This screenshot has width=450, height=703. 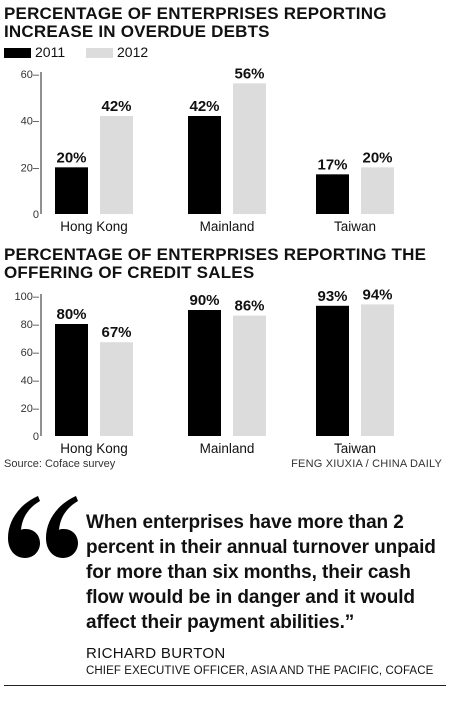 What do you see at coordinates (30, 325) in the screenshot?
I see `y-tick-label: 80–` at bounding box center [30, 325].